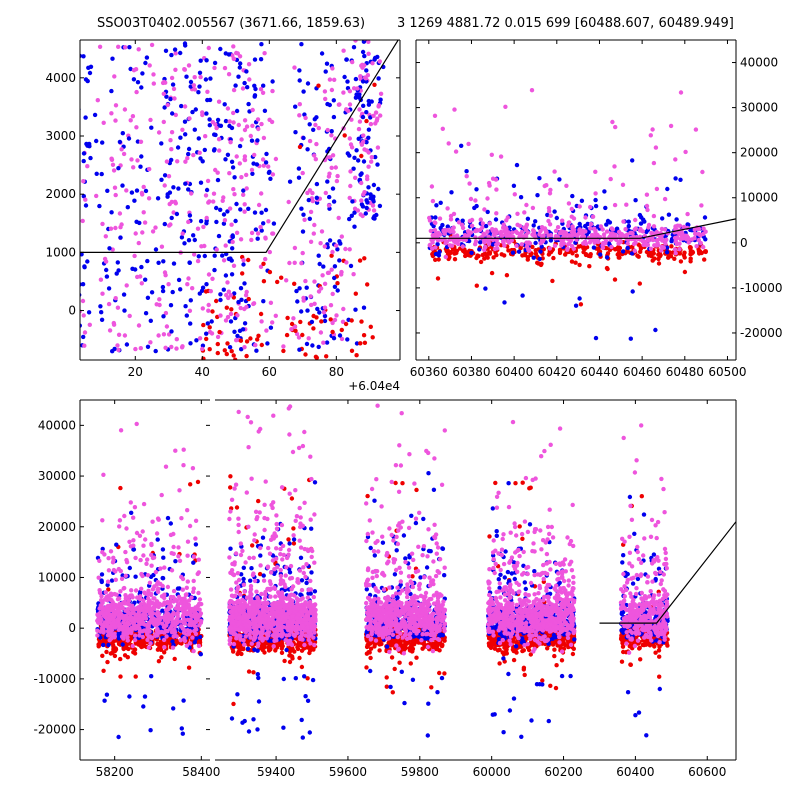 The width and height of the screenshot is (800, 804). What do you see at coordinates (72, 628) in the screenshot?
I see `y-tick-label: 0` at bounding box center [72, 628].